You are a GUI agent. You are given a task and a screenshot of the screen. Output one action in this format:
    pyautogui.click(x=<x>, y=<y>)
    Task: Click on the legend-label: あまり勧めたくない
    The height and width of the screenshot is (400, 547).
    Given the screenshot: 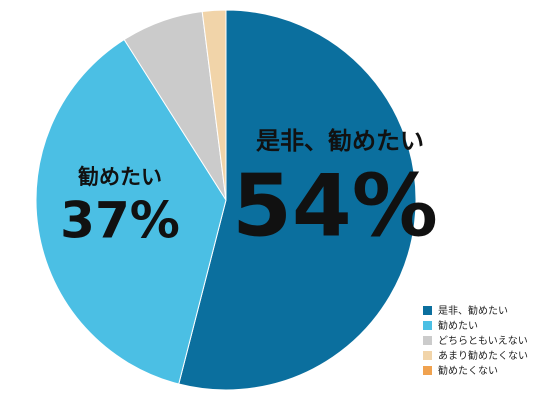 What is the action you would take?
    pyautogui.click(x=483, y=355)
    